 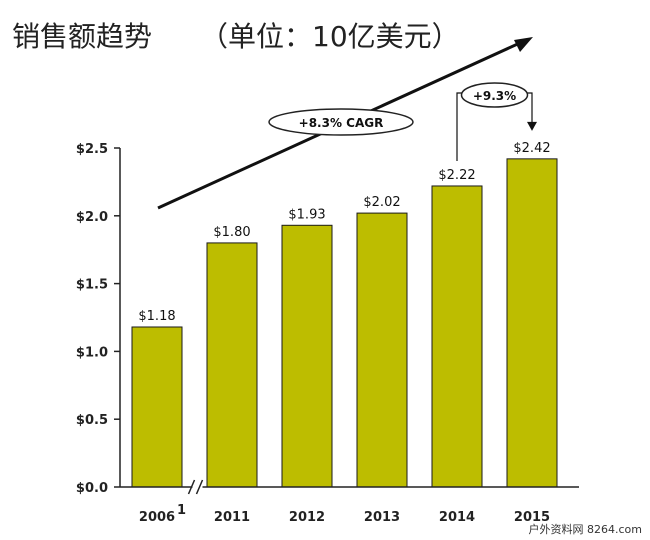 I want to click on x-category-label: 2006, so click(x=157, y=517).